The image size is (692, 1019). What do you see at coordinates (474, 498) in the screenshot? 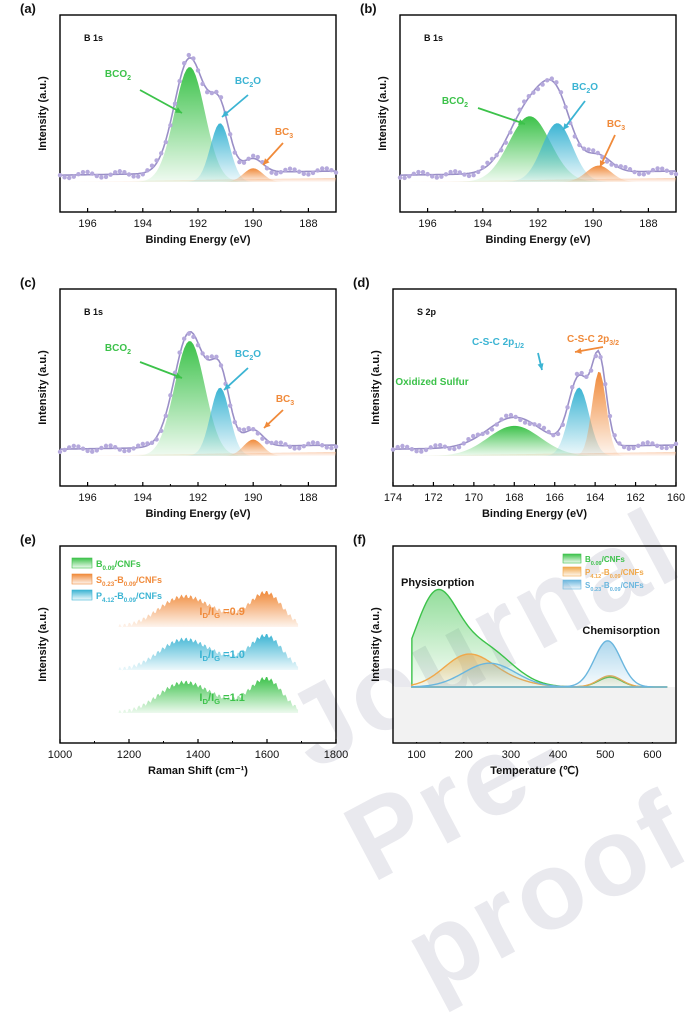
I see `x-tick-label: 170` at bounding box center [474, 498].